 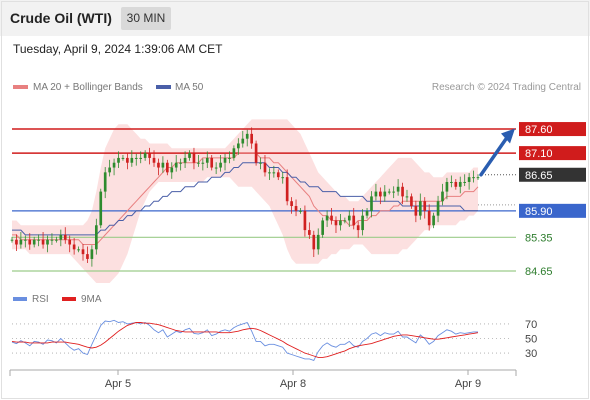 I want to click on level-label-85-35: 85.35, so click(x=539, y=238).